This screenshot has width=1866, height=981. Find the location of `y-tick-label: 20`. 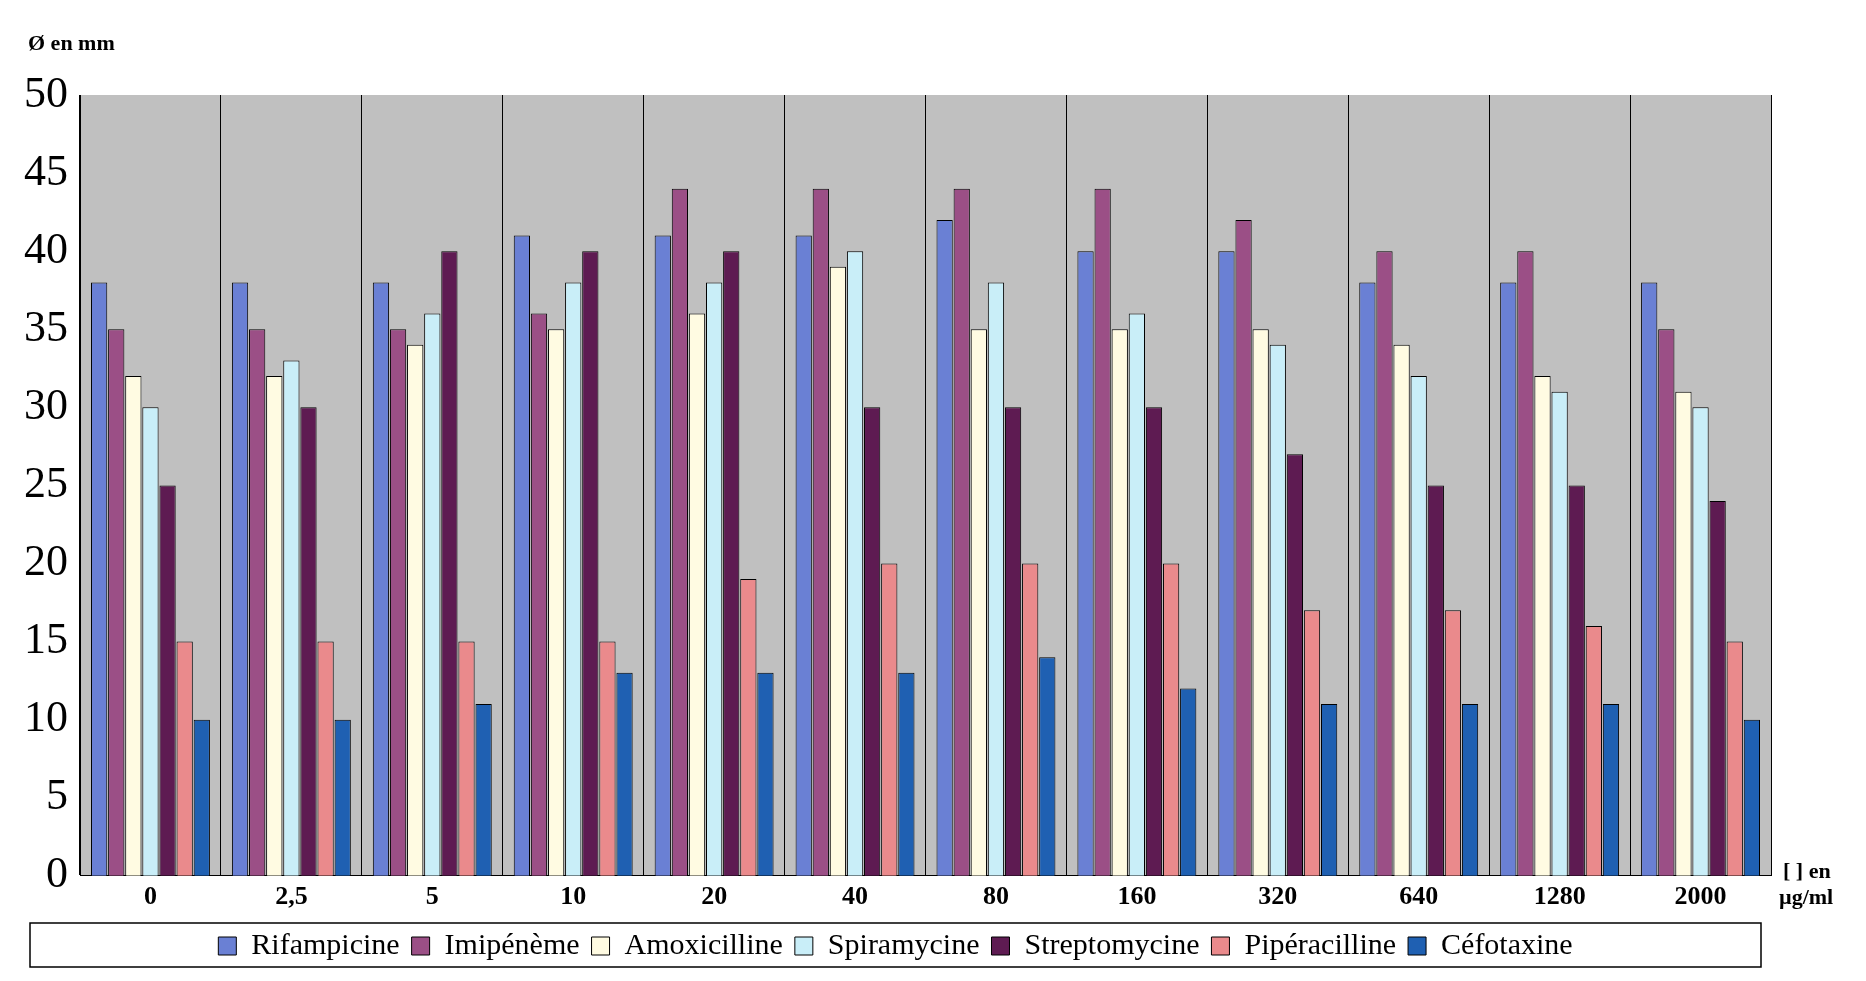

y-tick-label: 20 is located at coordinates (46, 561).